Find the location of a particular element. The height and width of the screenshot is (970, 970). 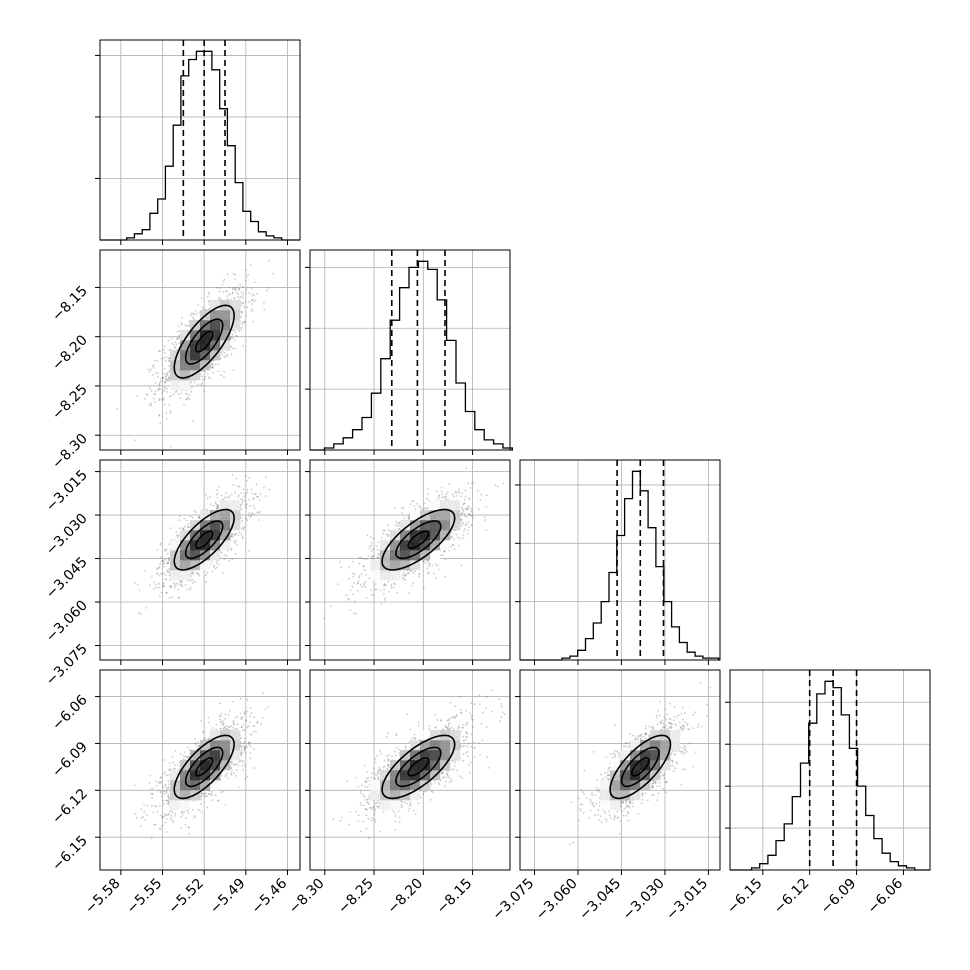

histogram-step-line is located at coordinates (412, 355).